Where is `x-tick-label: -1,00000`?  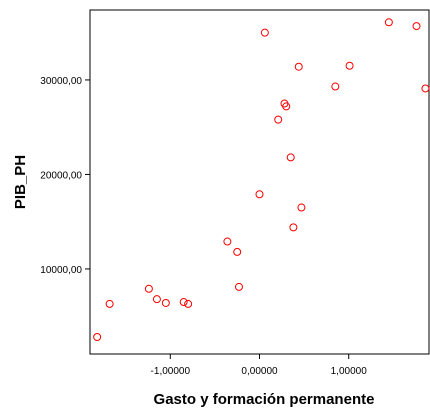 x-tick-label: -1,00000 is located at coordinates (171, 371).